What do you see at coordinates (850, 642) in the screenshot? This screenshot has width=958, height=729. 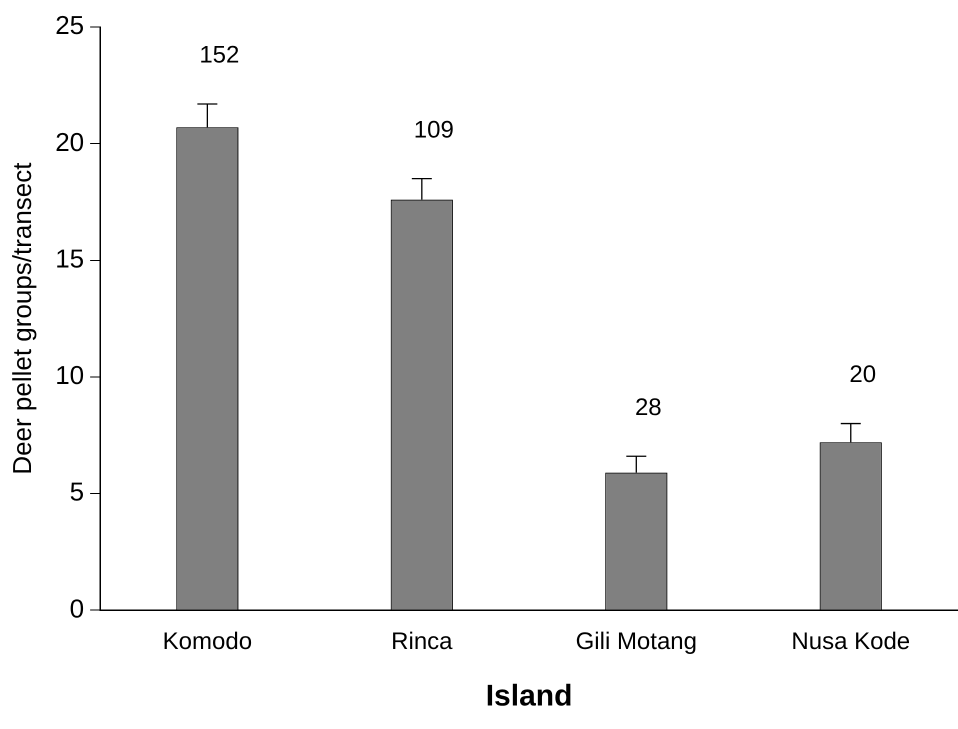 I see `x-tick-label: Nusa Kode` at bounding box center [850, 642].